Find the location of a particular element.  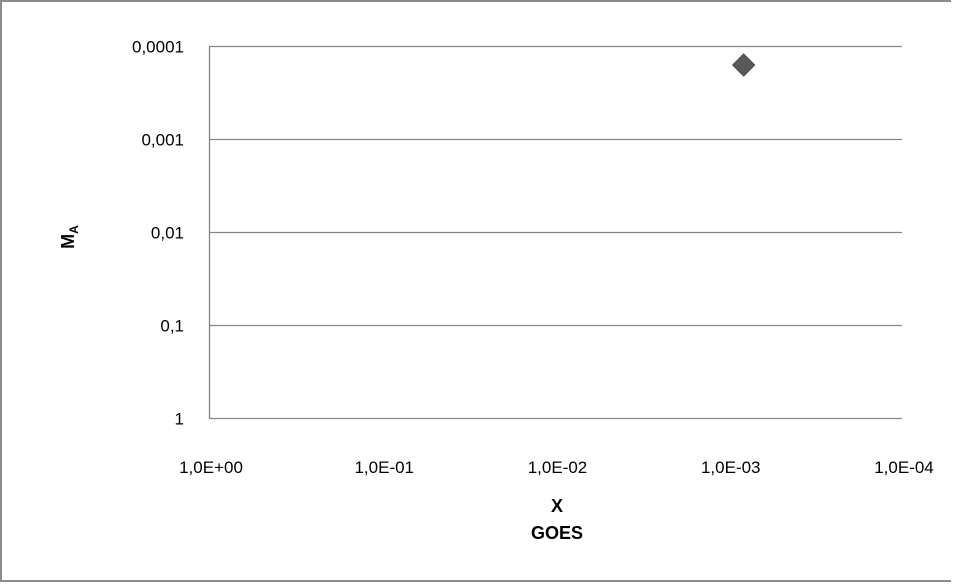

data-points is located at coordinates (743, 65).